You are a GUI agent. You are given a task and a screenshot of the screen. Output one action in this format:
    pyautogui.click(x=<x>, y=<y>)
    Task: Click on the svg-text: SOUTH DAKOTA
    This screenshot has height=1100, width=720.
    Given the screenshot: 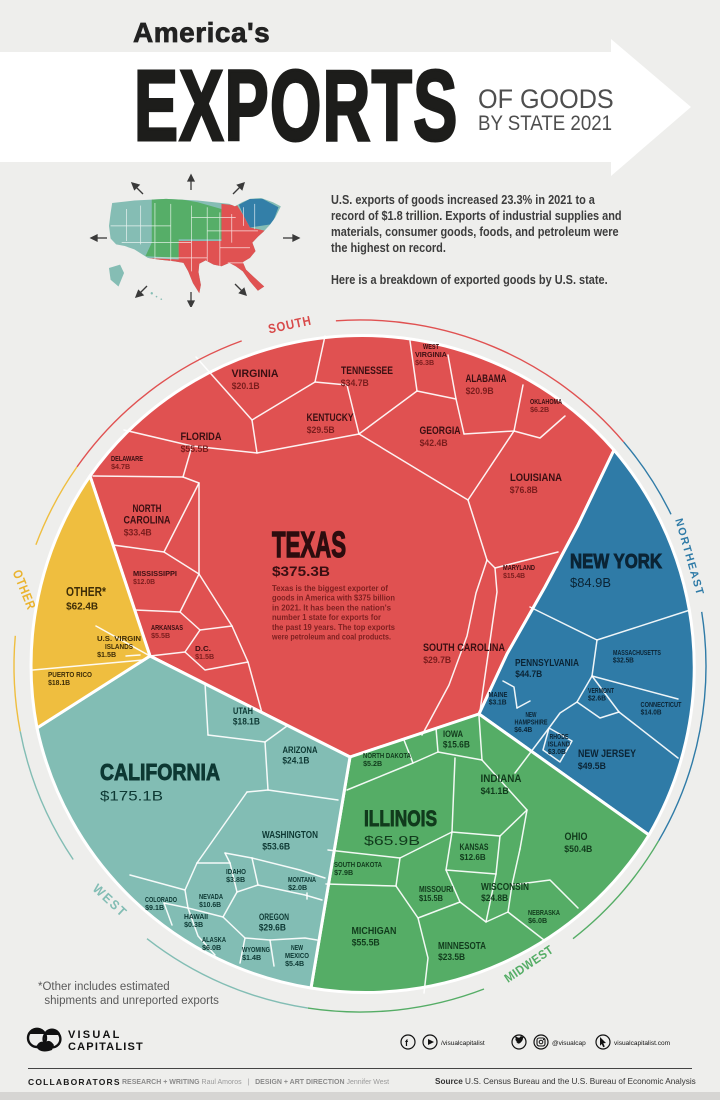 What is the action you would take?
    pyautogui.click(x=358, y=864)
    